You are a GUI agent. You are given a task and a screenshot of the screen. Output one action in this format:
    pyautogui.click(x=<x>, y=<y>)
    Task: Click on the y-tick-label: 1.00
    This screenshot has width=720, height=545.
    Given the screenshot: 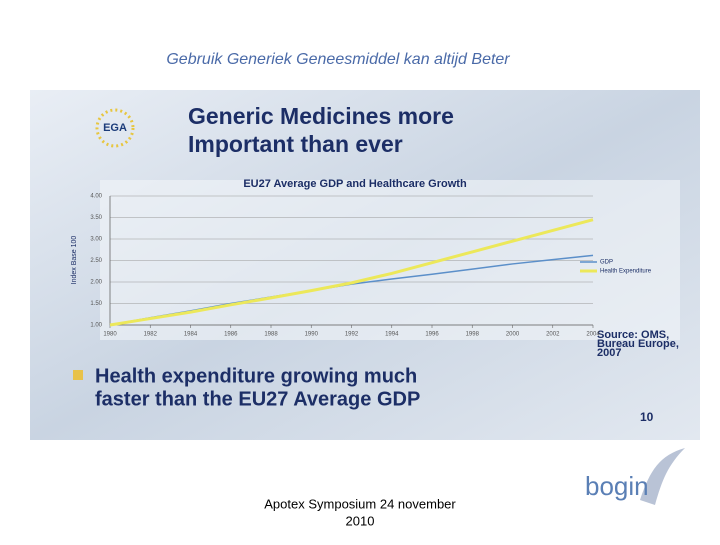 What is the action you would take?
    pyautogui.click(x=96, y=326)
    